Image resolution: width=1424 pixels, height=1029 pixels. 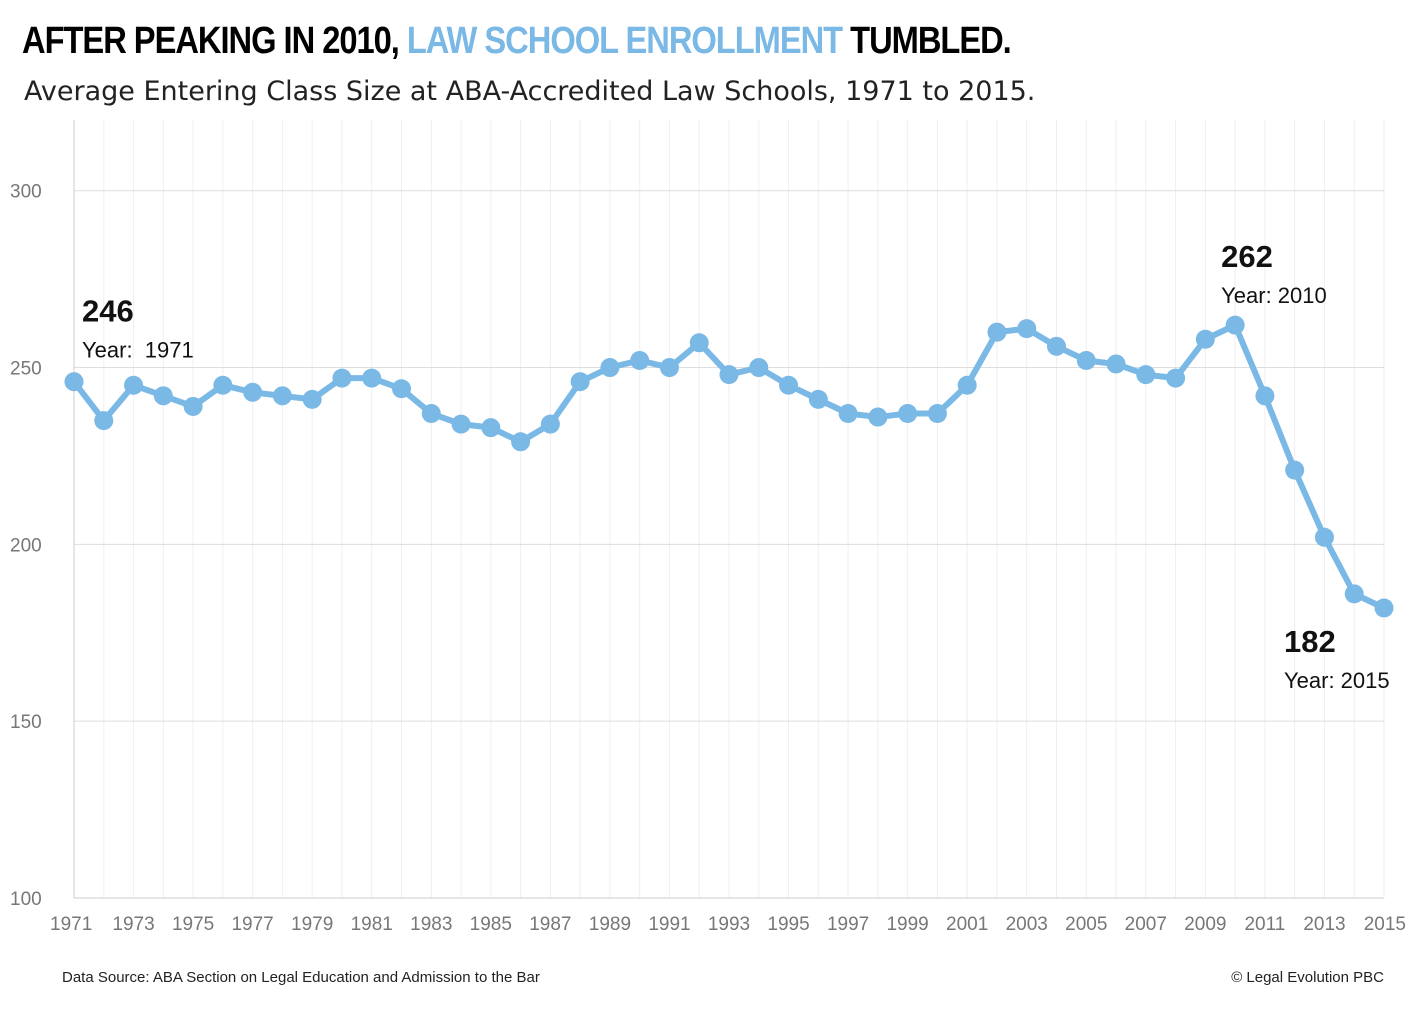 I want to click on x-tick-label: 1973, so click(x=133, y=924).